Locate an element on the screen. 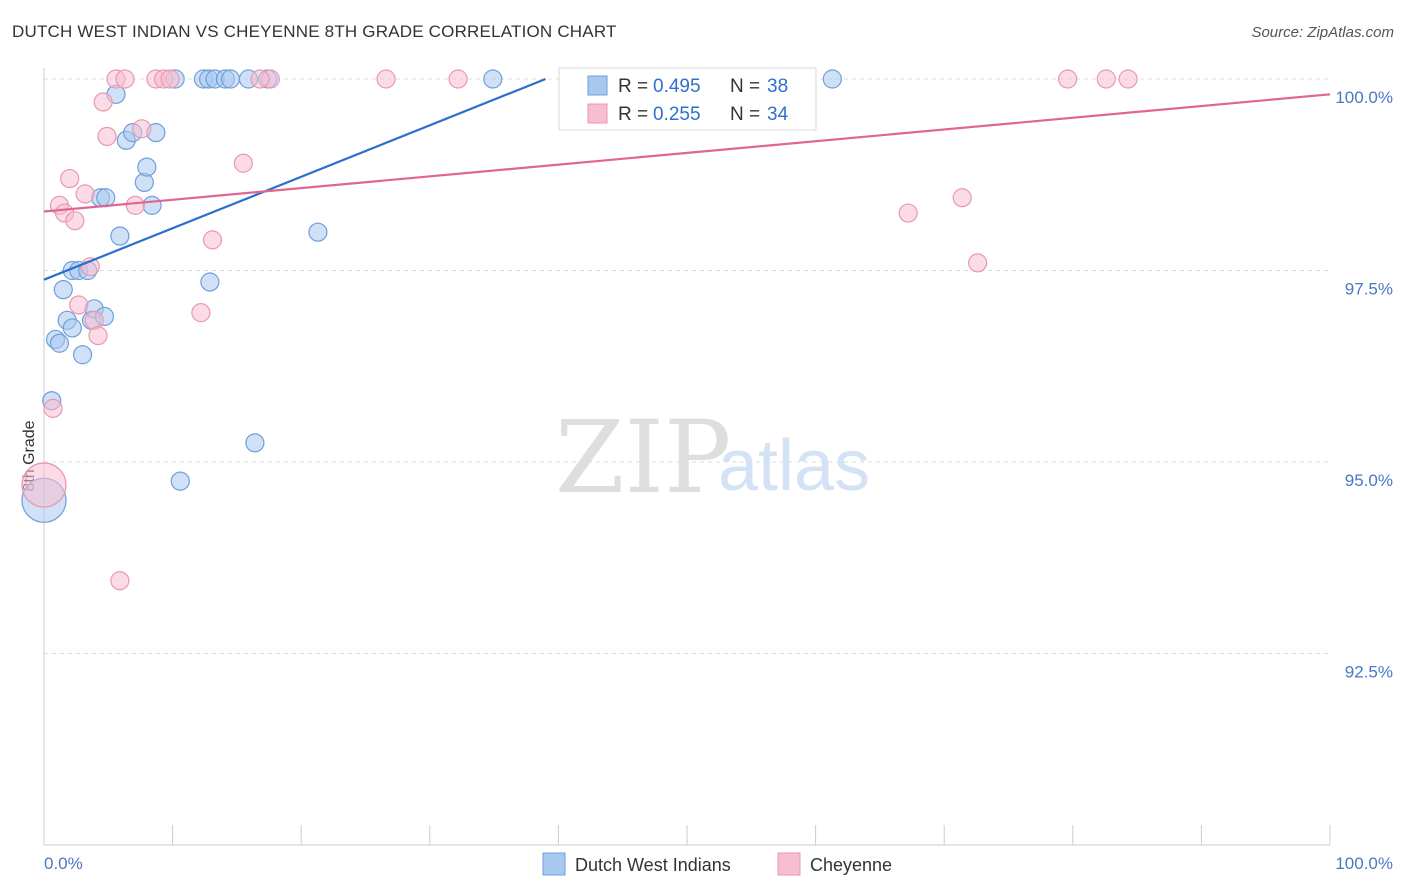  legend-swatch-dutch-west-indians is located at coordinates (554, 864).